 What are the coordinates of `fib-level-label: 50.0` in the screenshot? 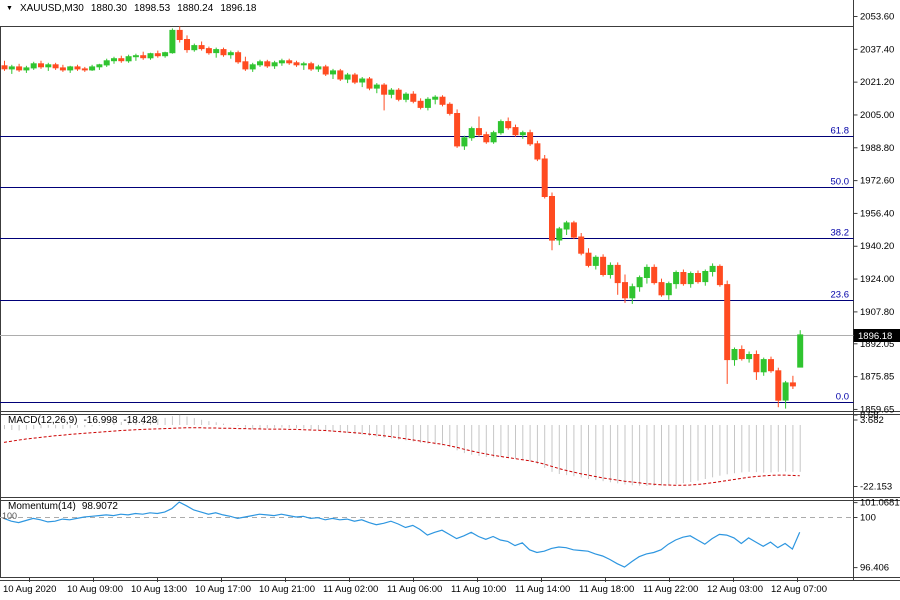 It's located at (840, 182).